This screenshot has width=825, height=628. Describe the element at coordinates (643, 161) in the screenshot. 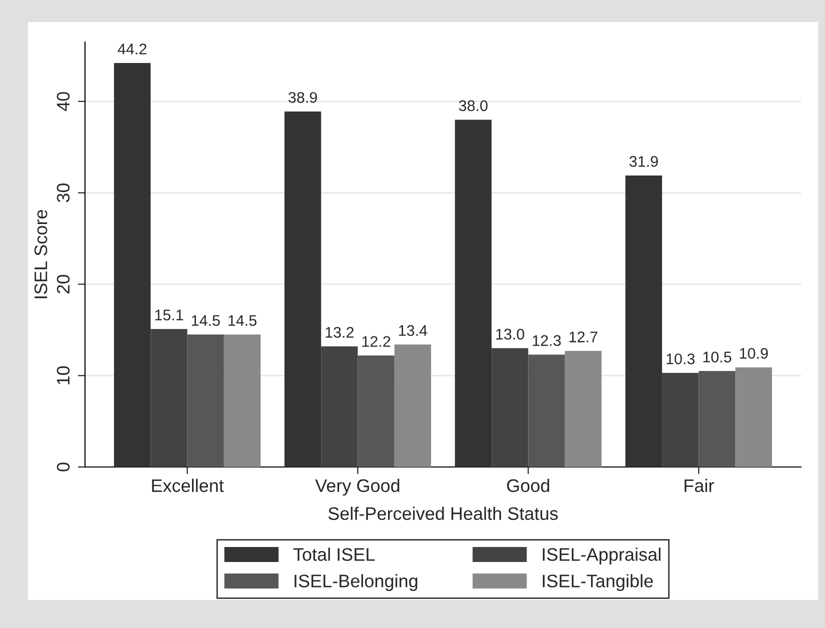

I see `data-label: 31.9` at that location.